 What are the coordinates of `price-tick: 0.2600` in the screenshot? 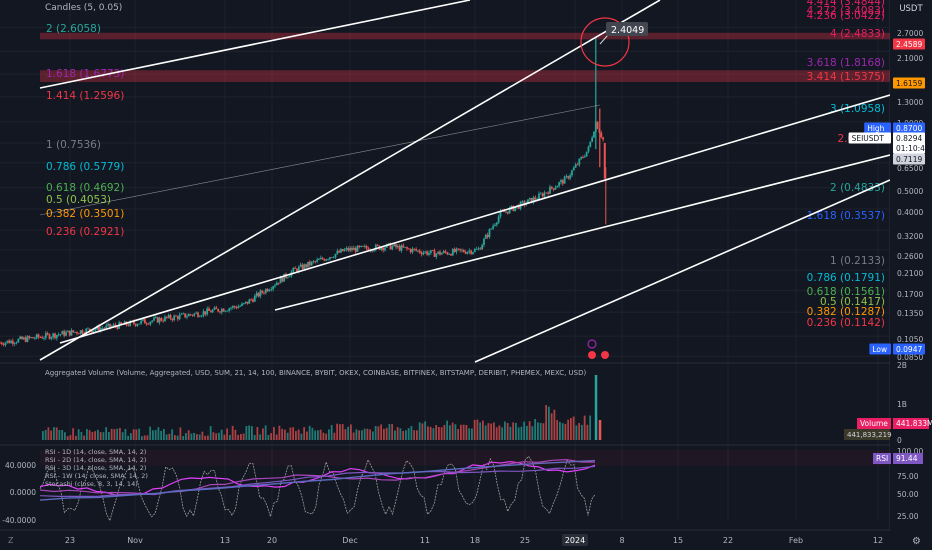 It's located at (910, 256).